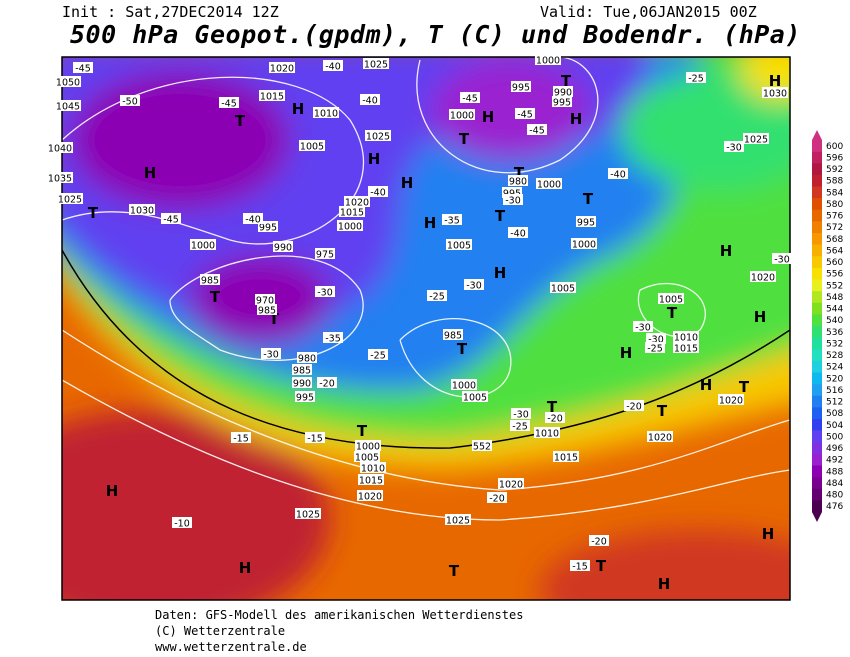  Describe the element at coordinates (563, 93) in the screenshot. I see `isobar-label: 990` at that location.